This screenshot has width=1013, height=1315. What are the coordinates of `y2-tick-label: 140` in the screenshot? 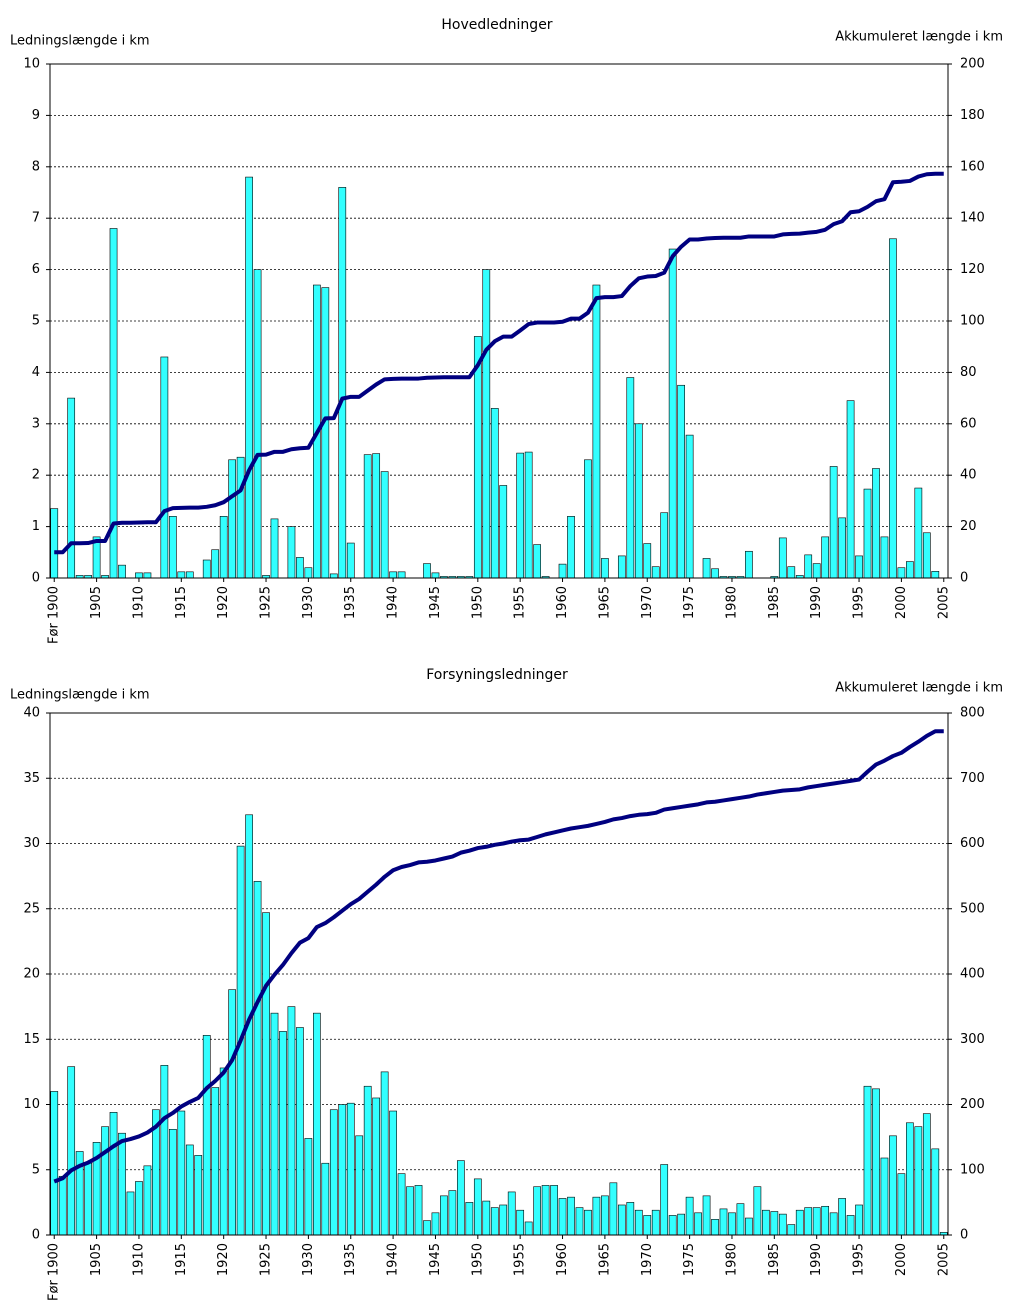 It's located at (972, 218).